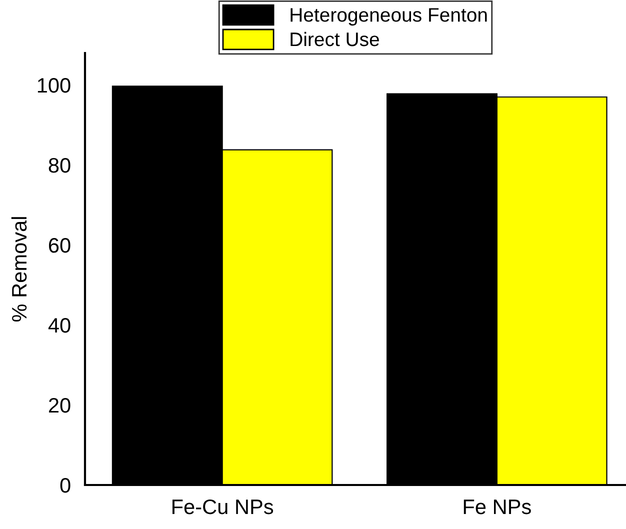  What do you see at coordinates (335, 39) in the screenshot?
I see `legend-label: Direct Use` at bounding box center [335, 39].